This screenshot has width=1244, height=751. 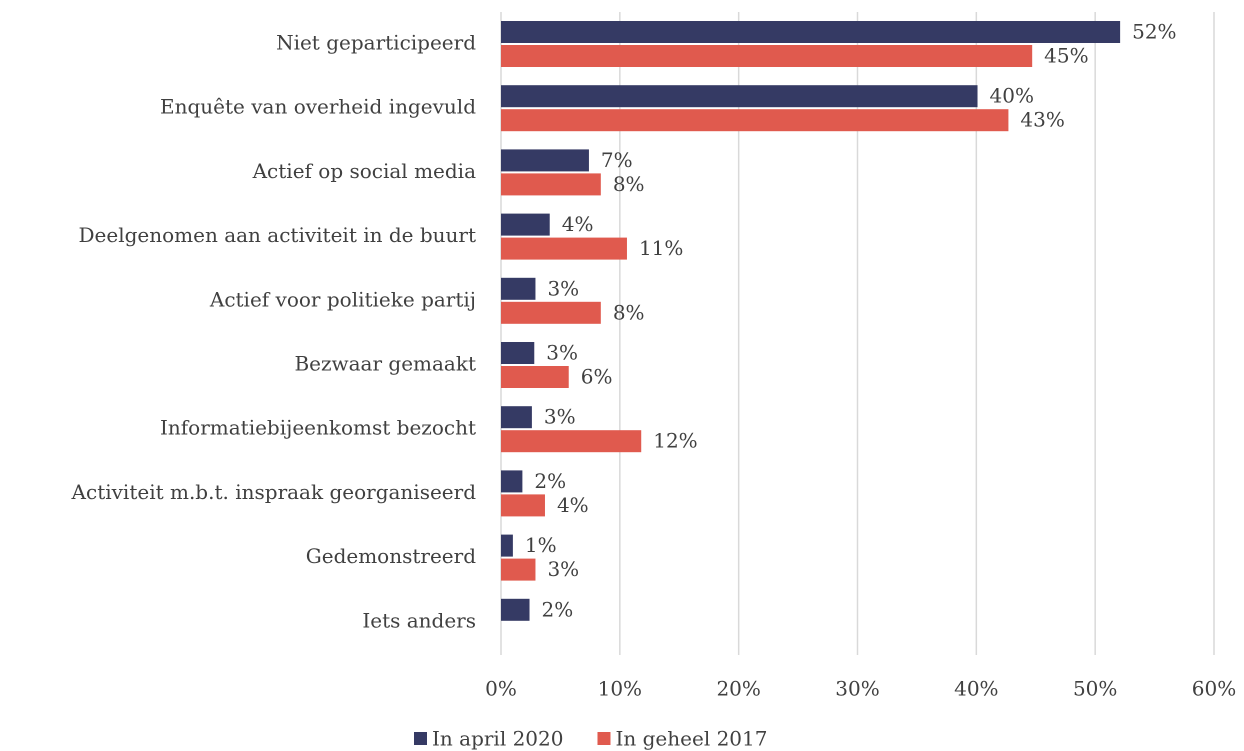 What do you see at coordinates (691, 739) in the screenshot?
I see `legend-label: In geheel 2017` at bounding box center [691, 739].